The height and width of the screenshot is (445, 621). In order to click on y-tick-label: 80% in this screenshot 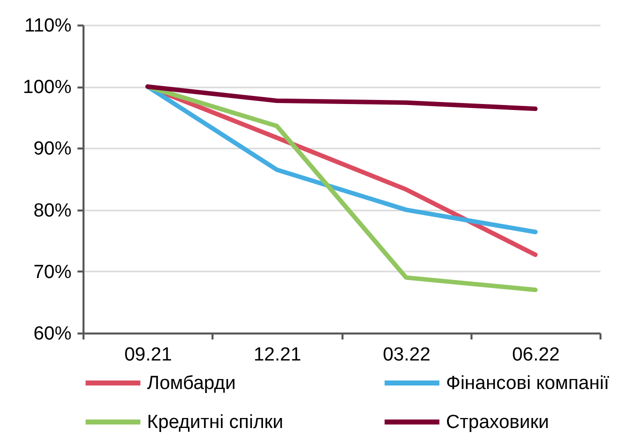, I will do `click(52, 211)`.